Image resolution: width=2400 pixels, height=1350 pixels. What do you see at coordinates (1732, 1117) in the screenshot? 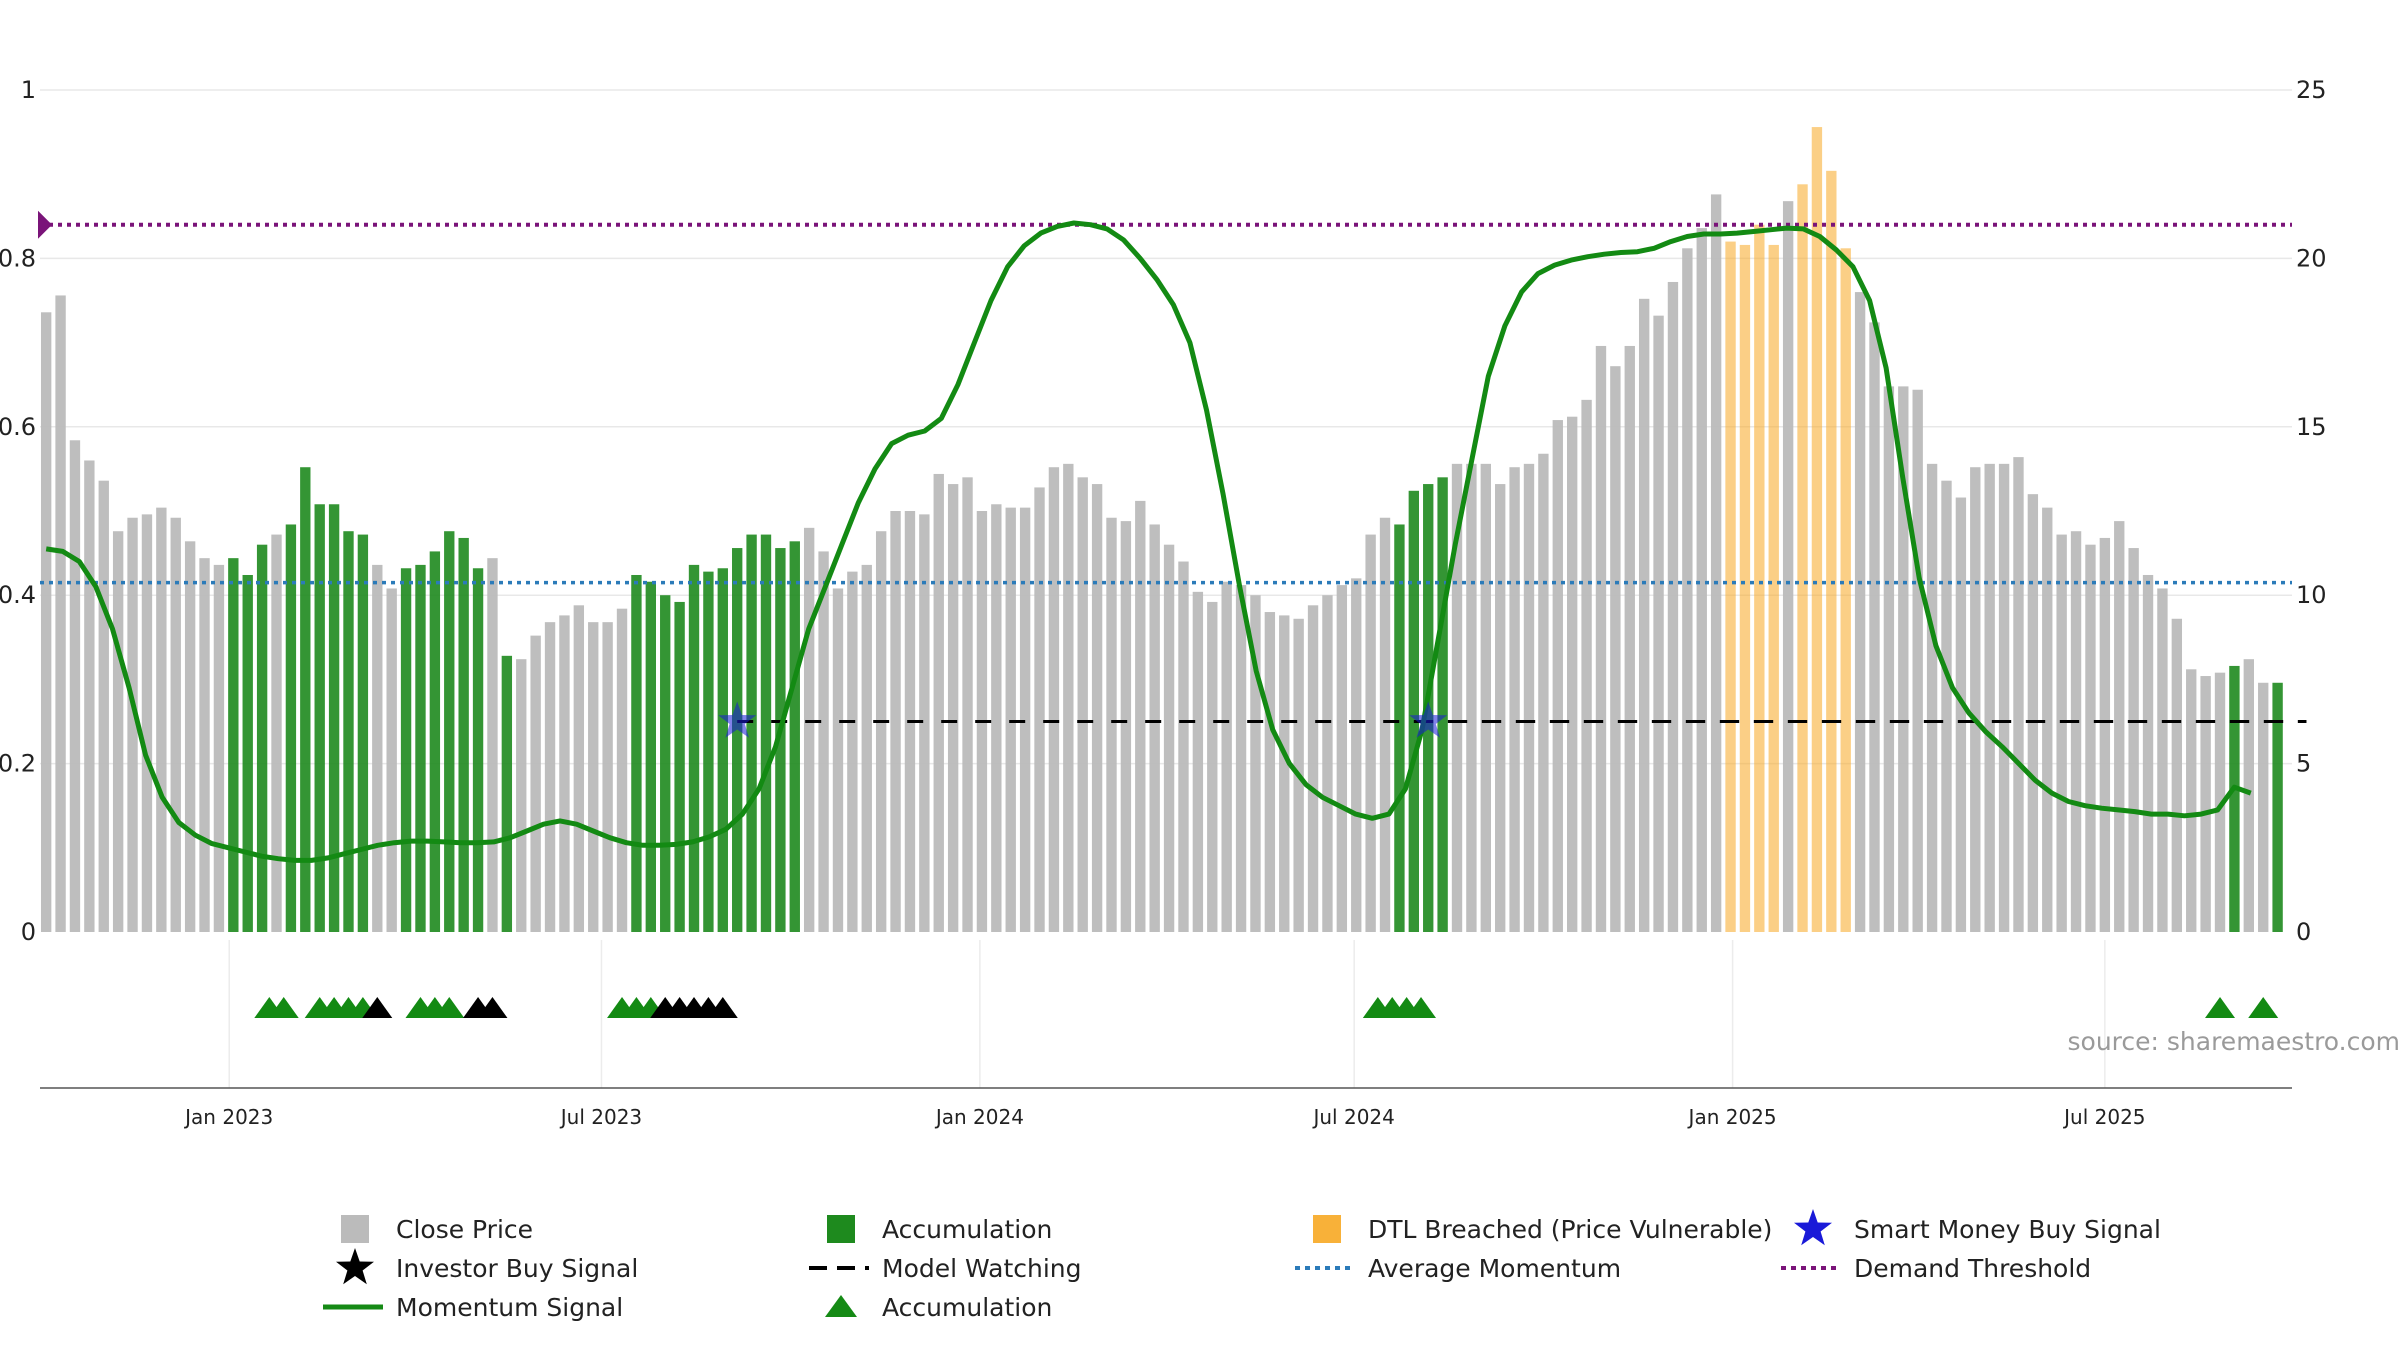
I see `x-tick-label: Jan 2025` at bounding box center [1732, 1117].